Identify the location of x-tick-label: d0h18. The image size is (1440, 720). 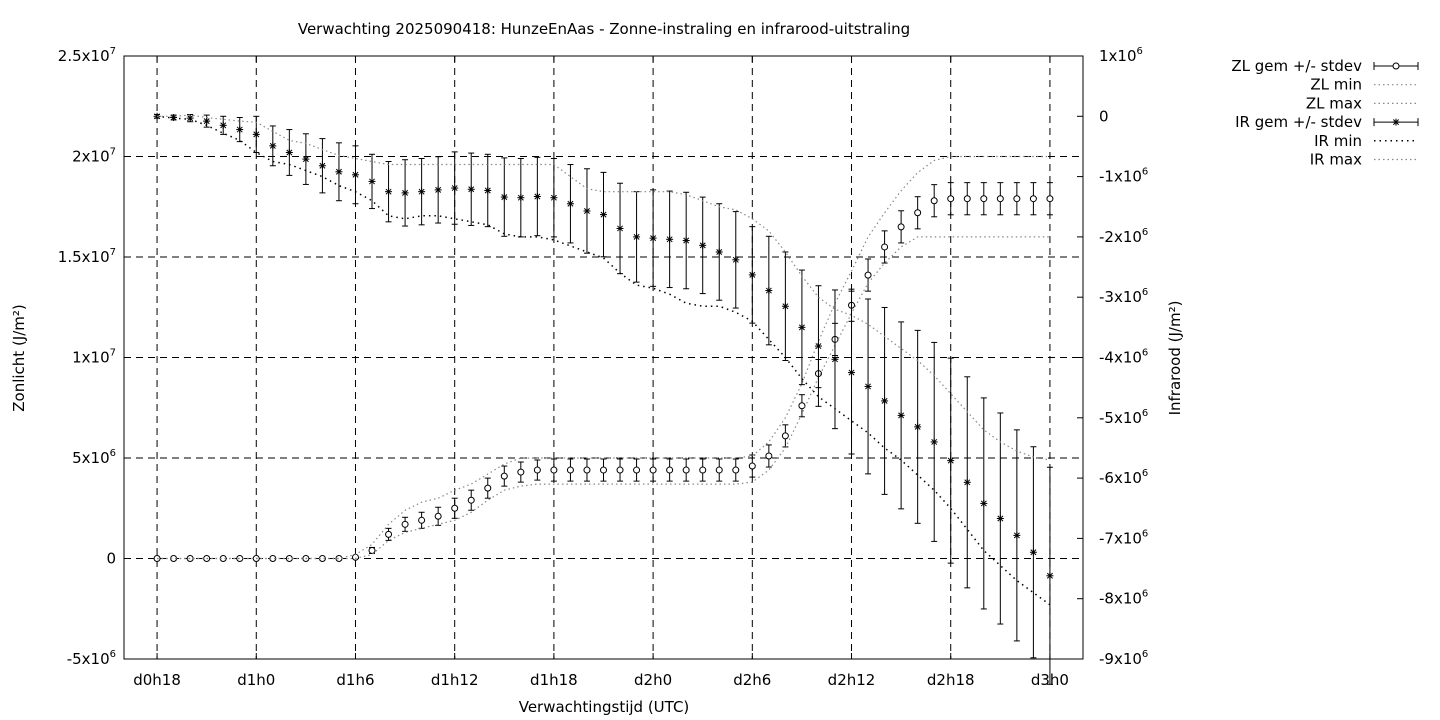
(157, 680).